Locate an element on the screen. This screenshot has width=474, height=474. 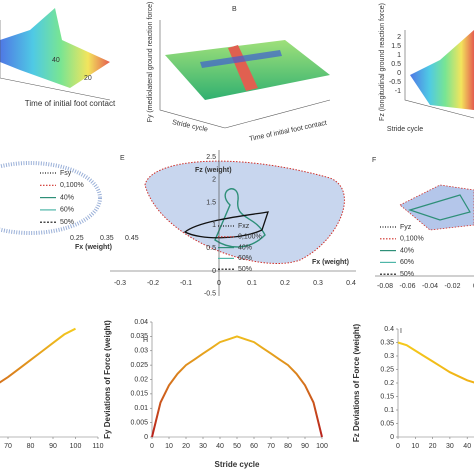
legend: Fxz 0,100% 40% 60% 50% is located at coordinates (240, 248).